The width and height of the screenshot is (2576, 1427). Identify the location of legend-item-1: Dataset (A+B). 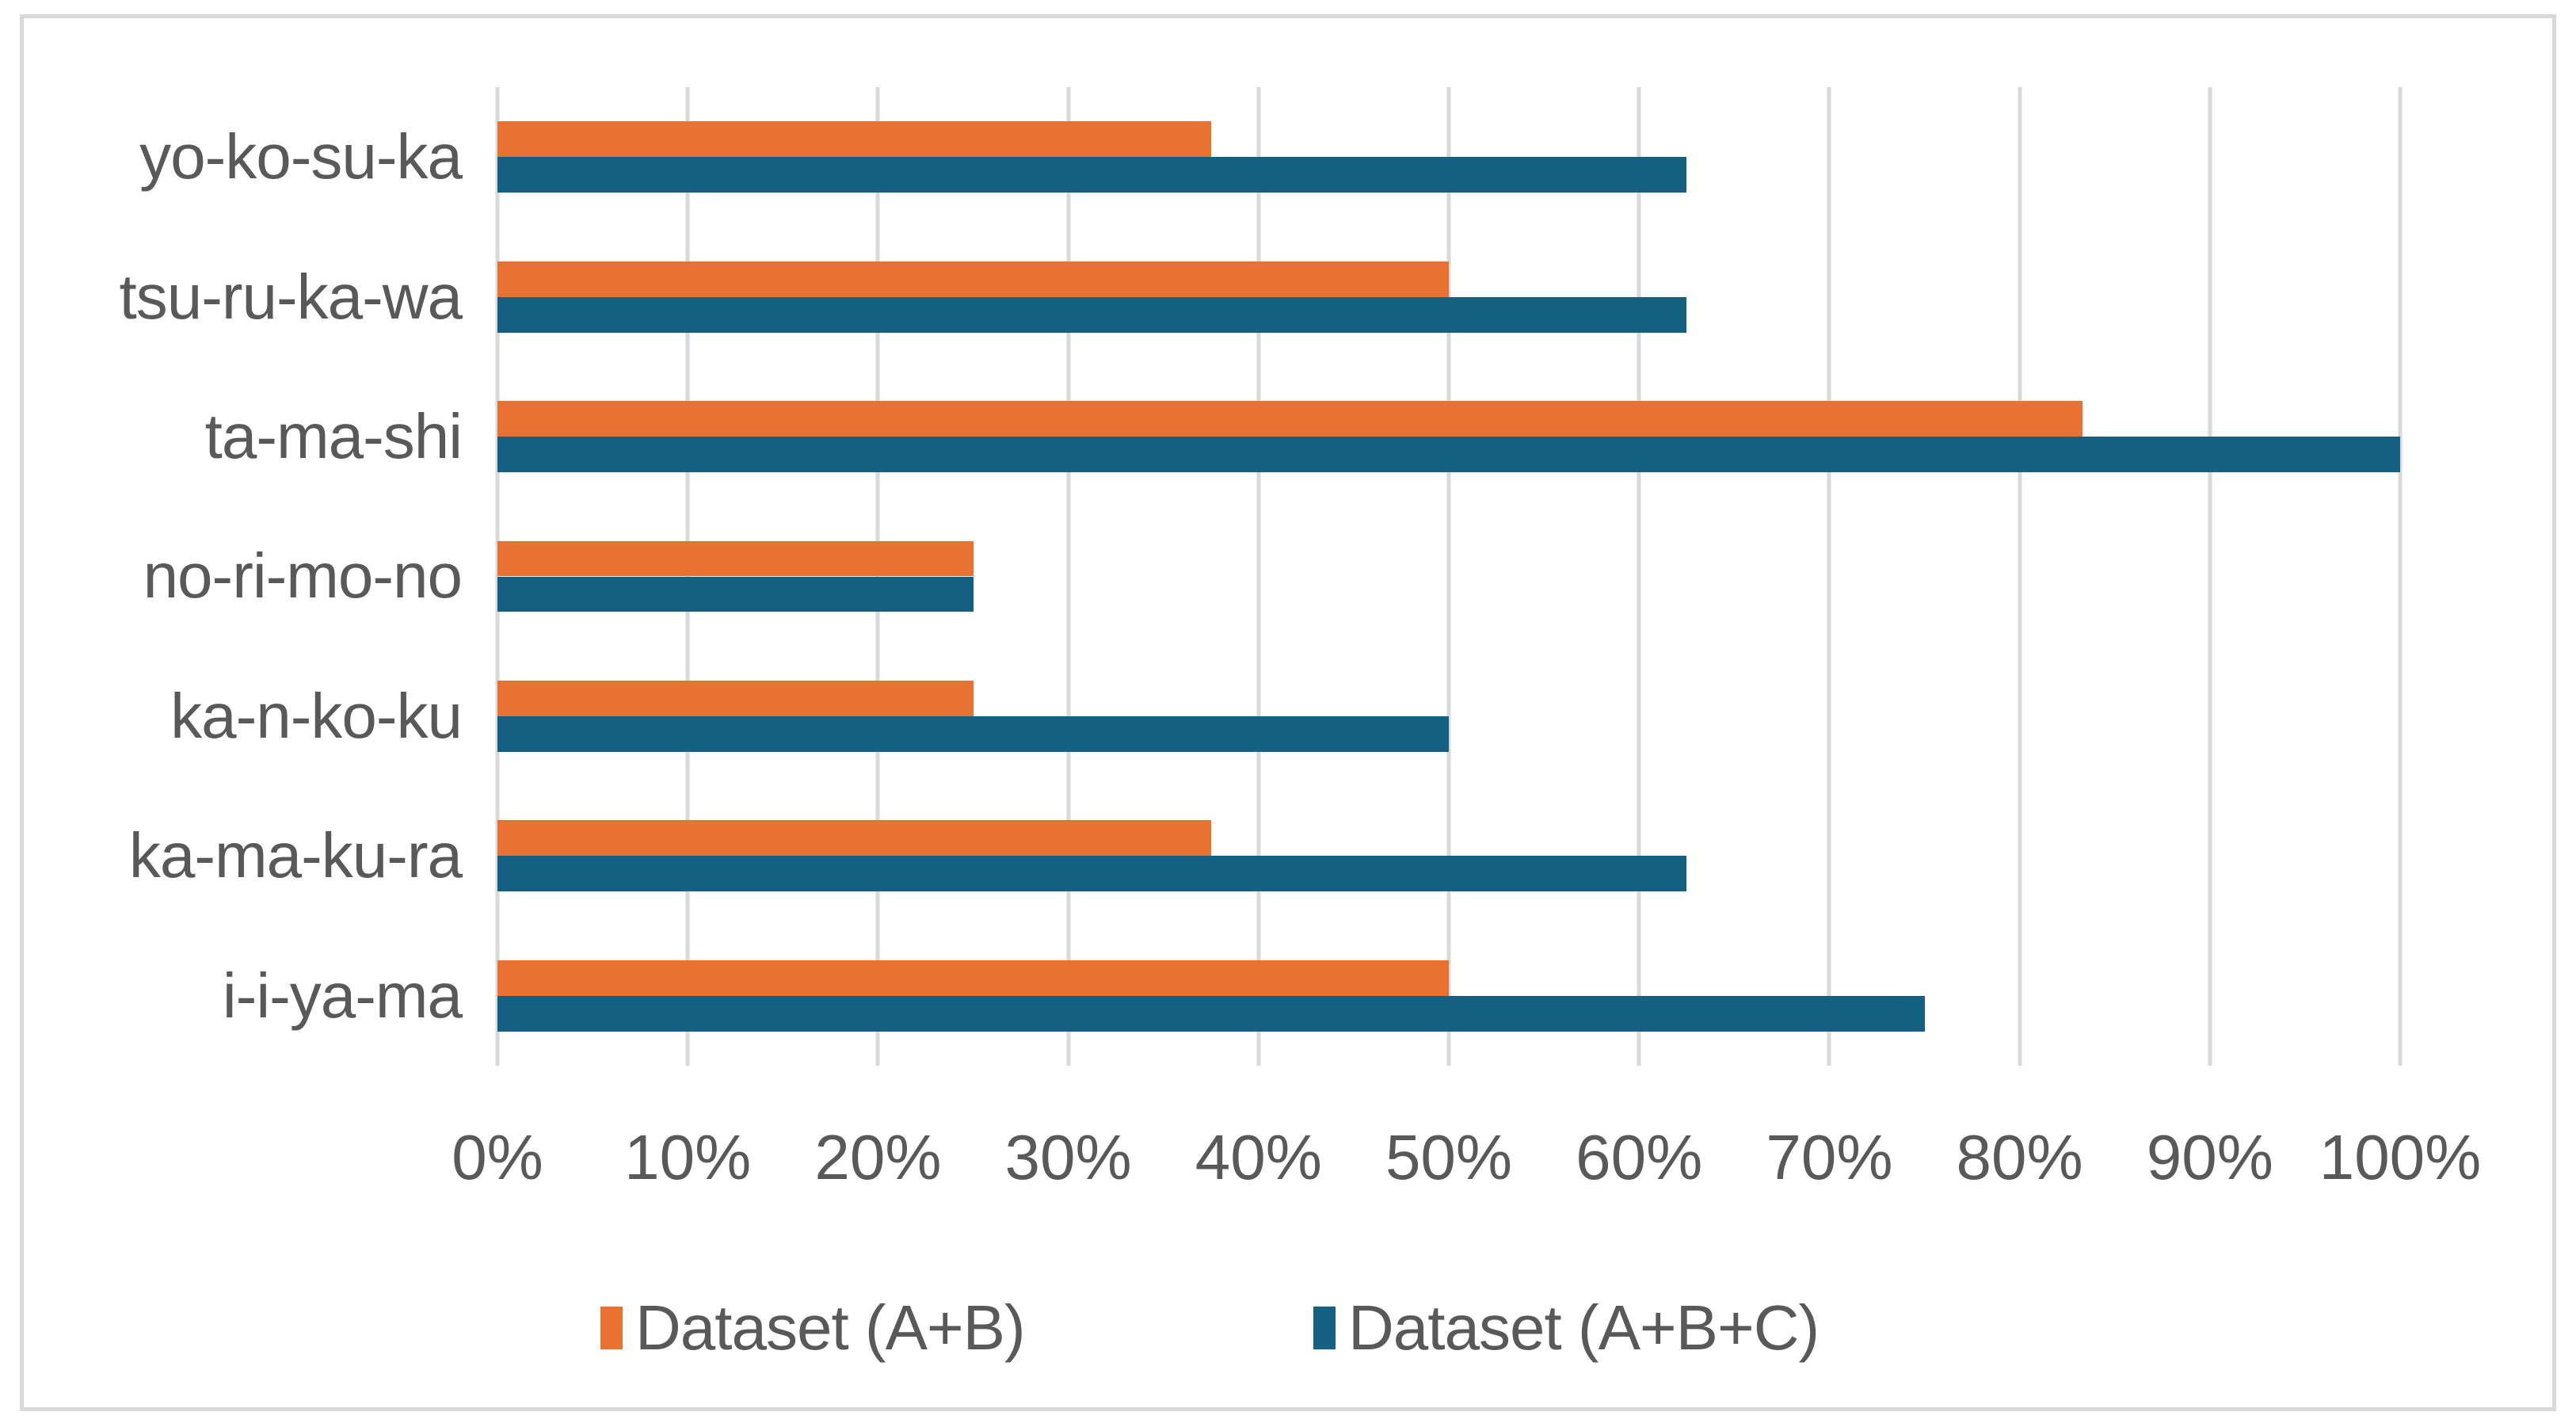
(813, 1328).